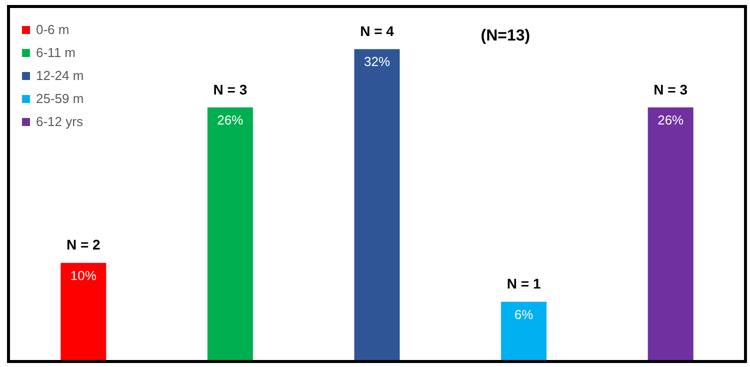  What do you see at coordinates (83, 244) in the screenshot?
I see `annotation: N = 2` at bounding box center [83, 244].